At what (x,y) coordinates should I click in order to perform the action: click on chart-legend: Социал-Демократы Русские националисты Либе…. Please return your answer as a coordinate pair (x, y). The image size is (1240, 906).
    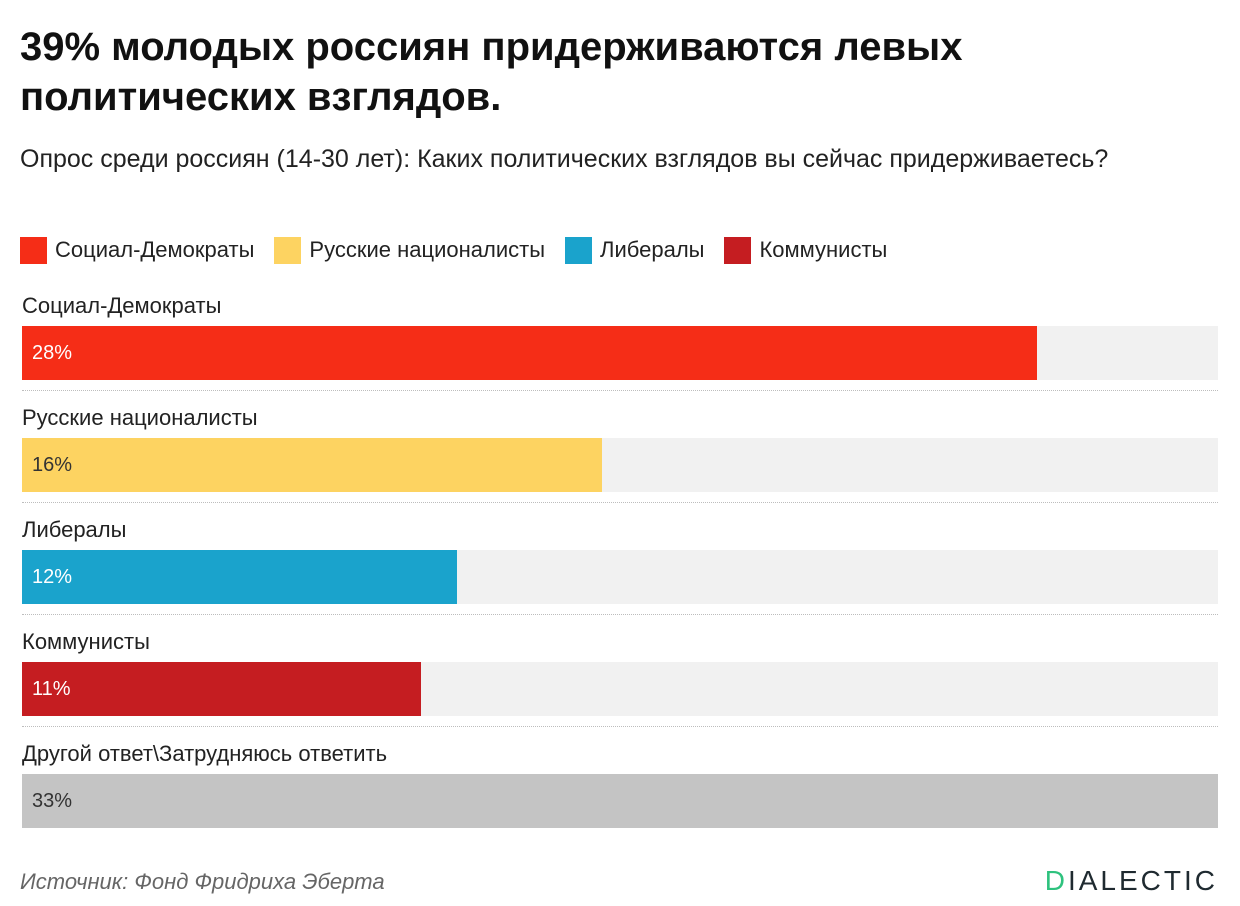
    Looking at the image, I should click on (463, 250).